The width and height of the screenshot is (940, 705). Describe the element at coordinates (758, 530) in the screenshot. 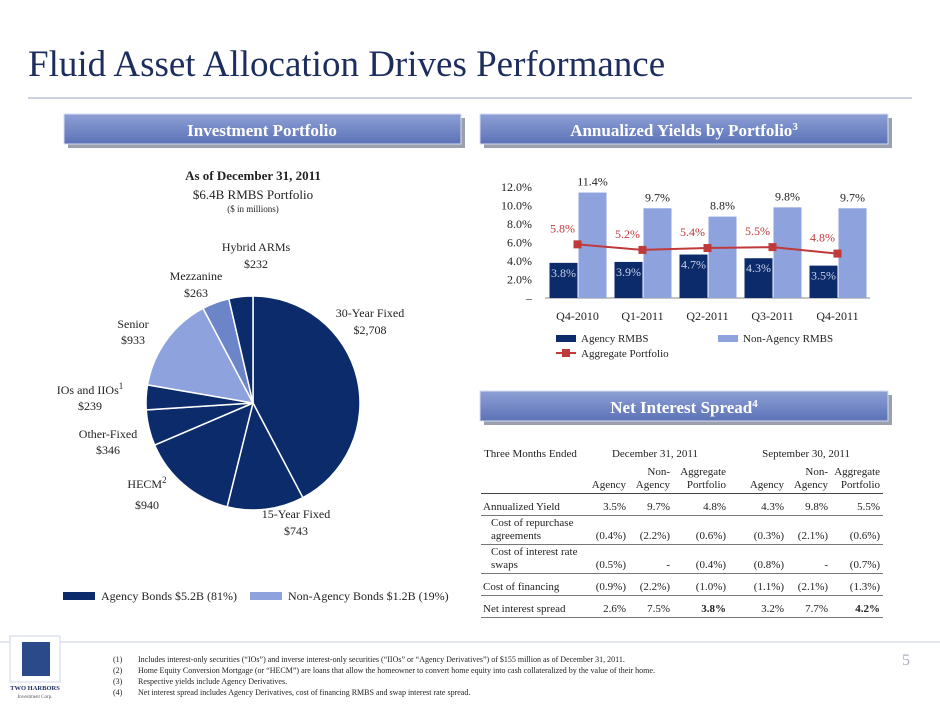

I see `cell: (0.3%)` at that location.